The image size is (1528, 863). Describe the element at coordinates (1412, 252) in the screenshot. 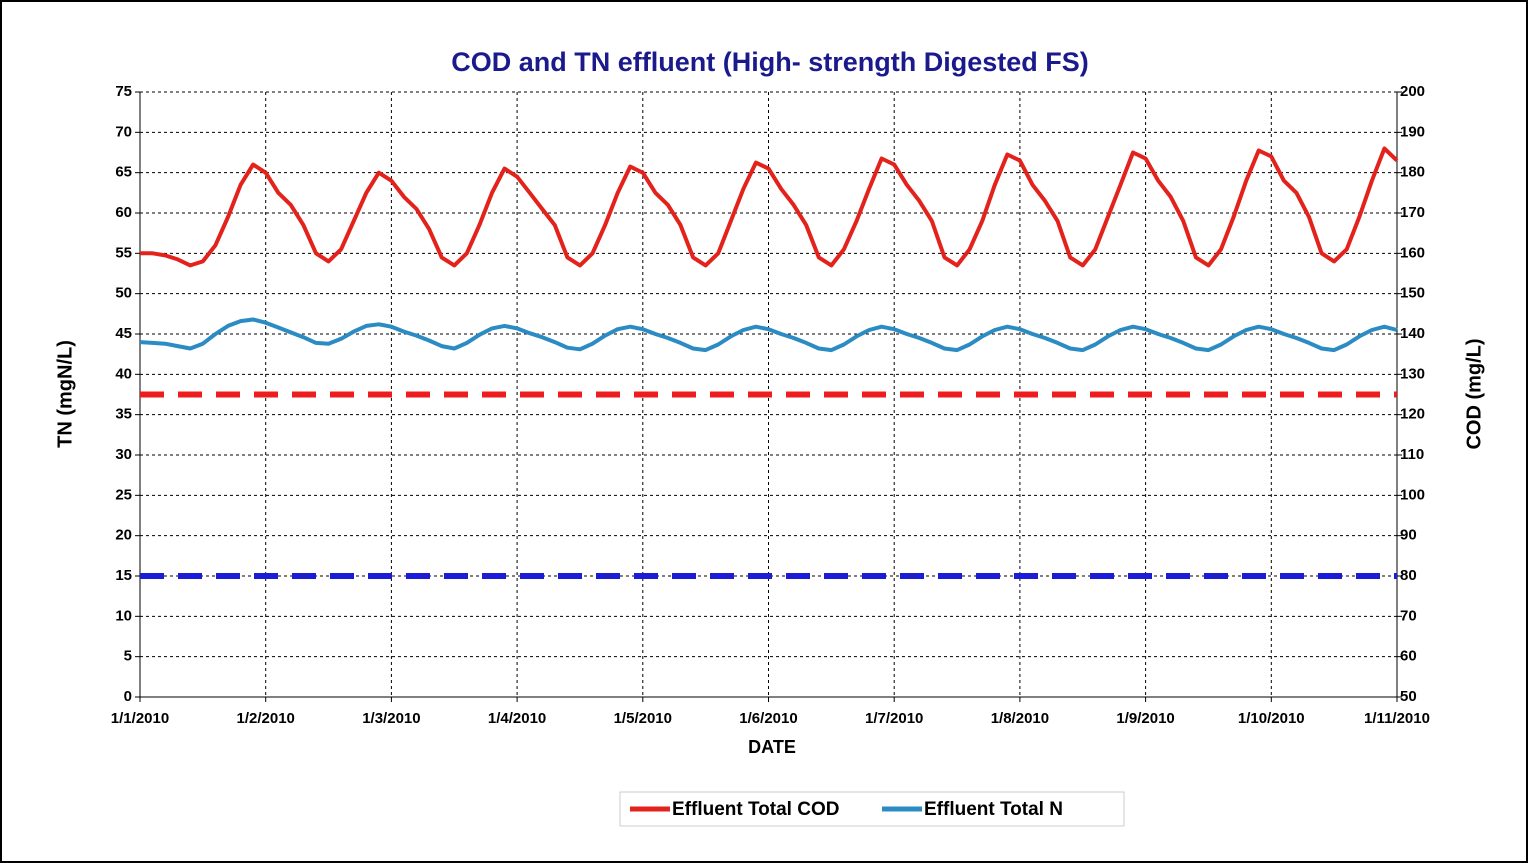

I see `y2-tick-label: 160` at that location.